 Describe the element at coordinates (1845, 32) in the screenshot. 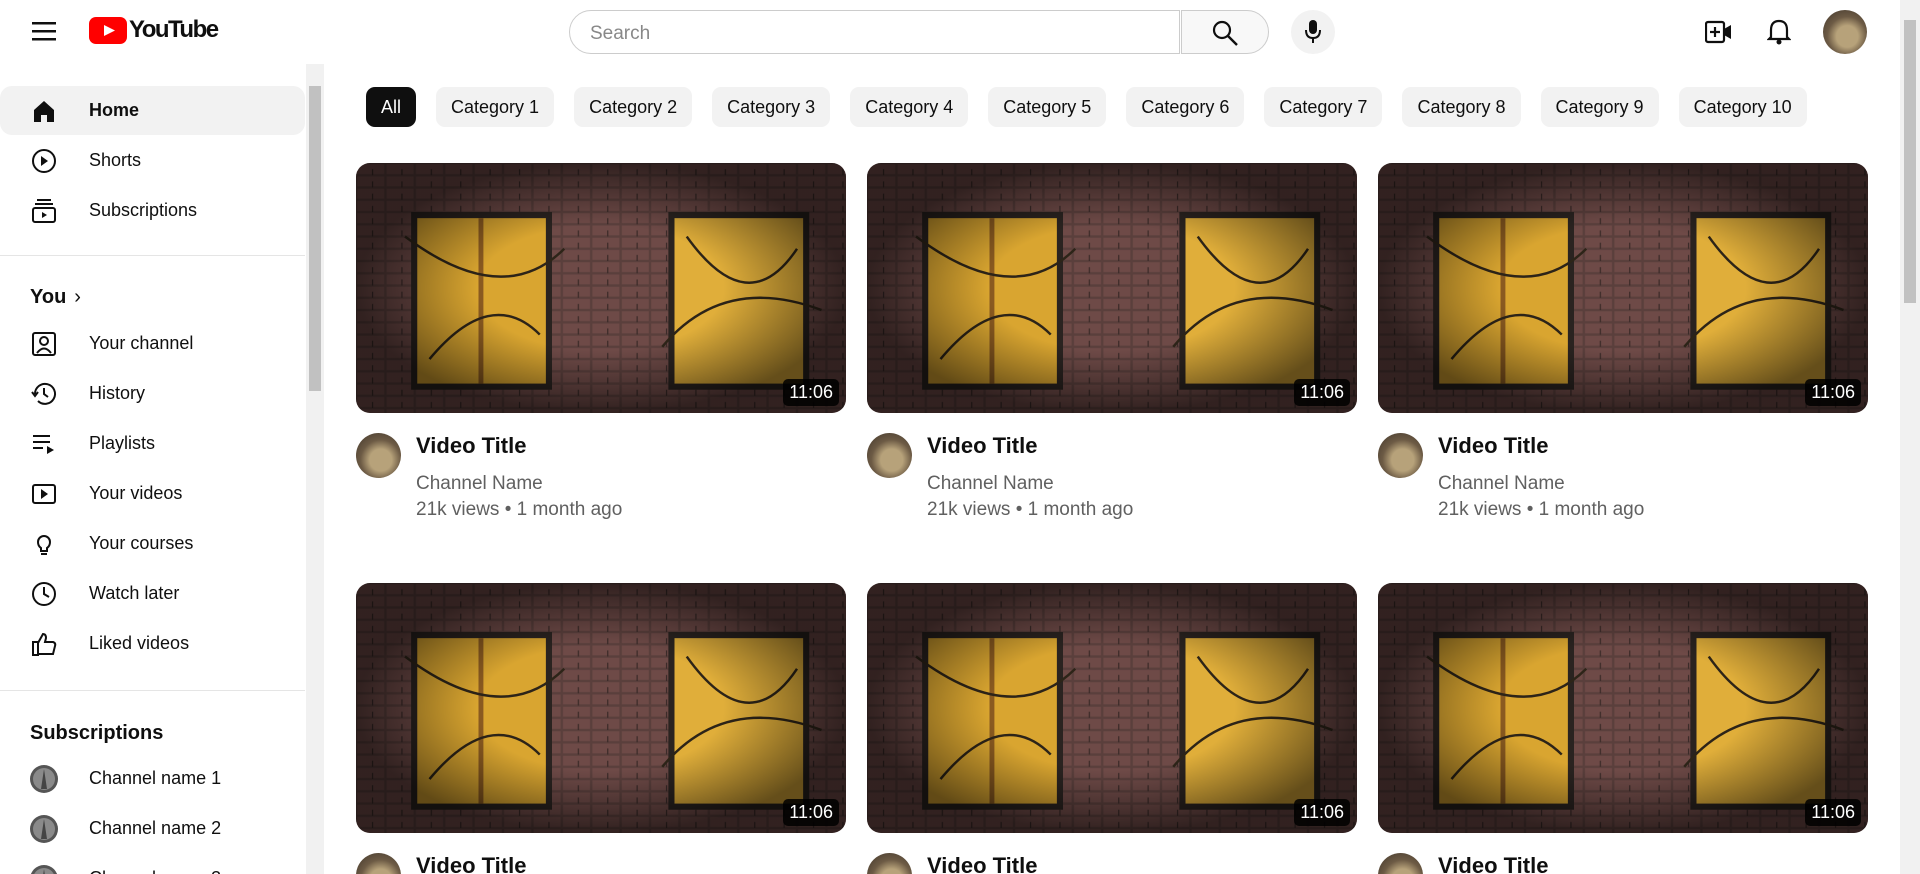

I see `account-avatar` at that location.